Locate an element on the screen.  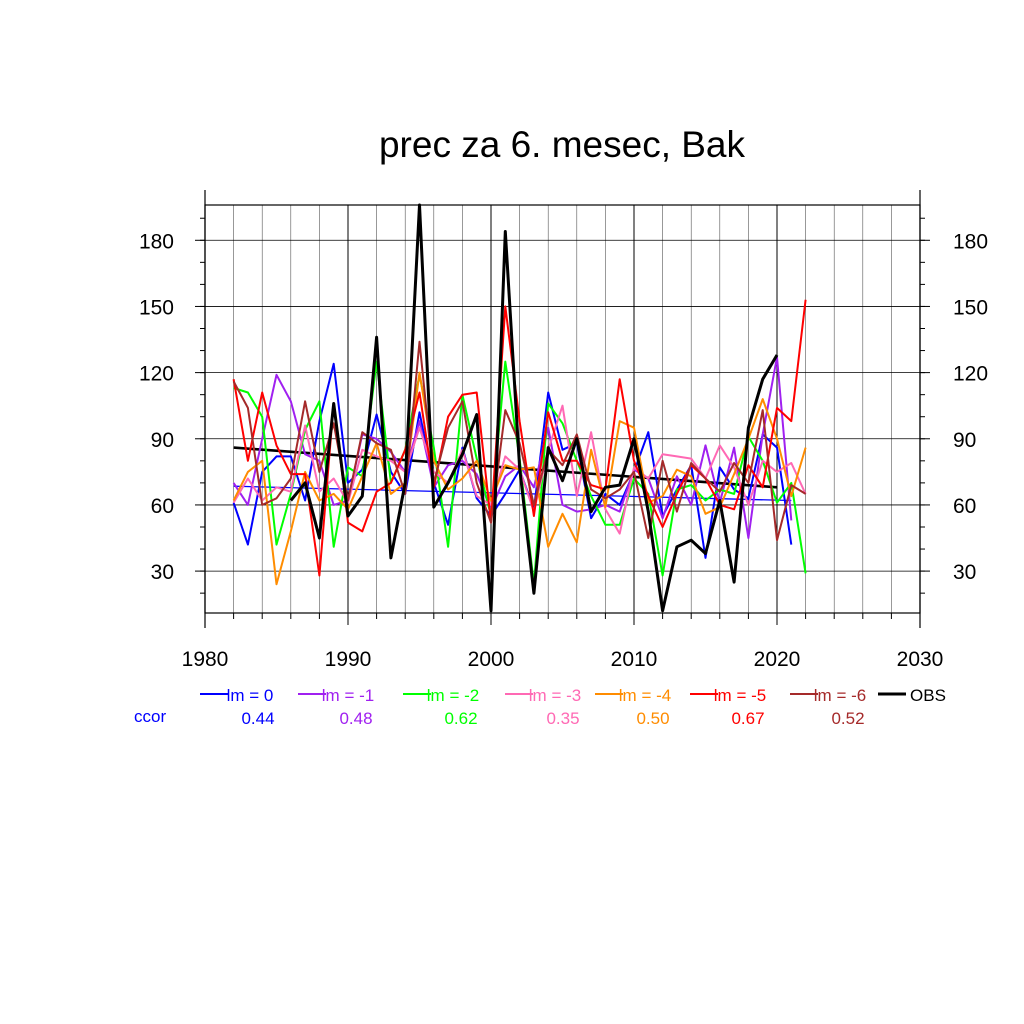
chart-title: prec za 6. mesec, Bak is located at coordinates (562, 144).